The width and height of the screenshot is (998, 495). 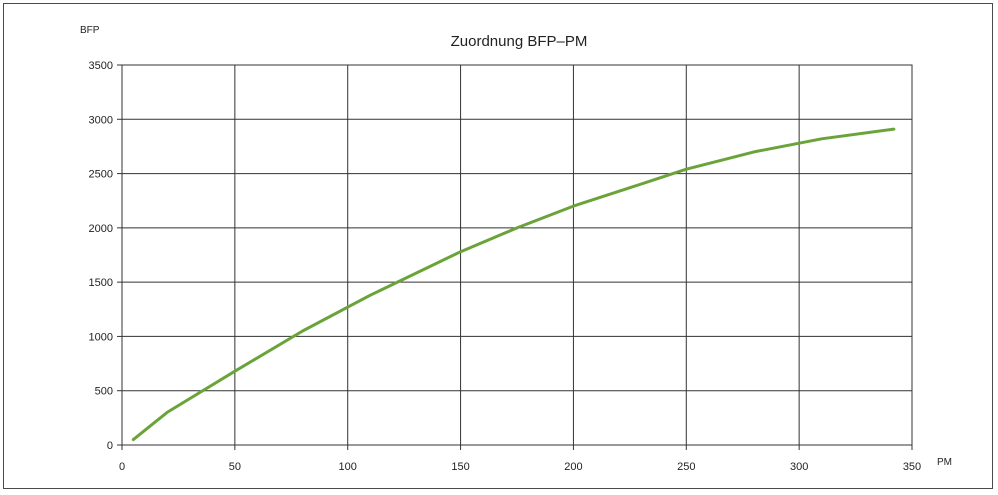 What do you see at coordinates (520, 467) in the screenshot?
I see `x-tick-labels: 0 50 100 150 200 250 300 350` at bounding box center [520, 467].